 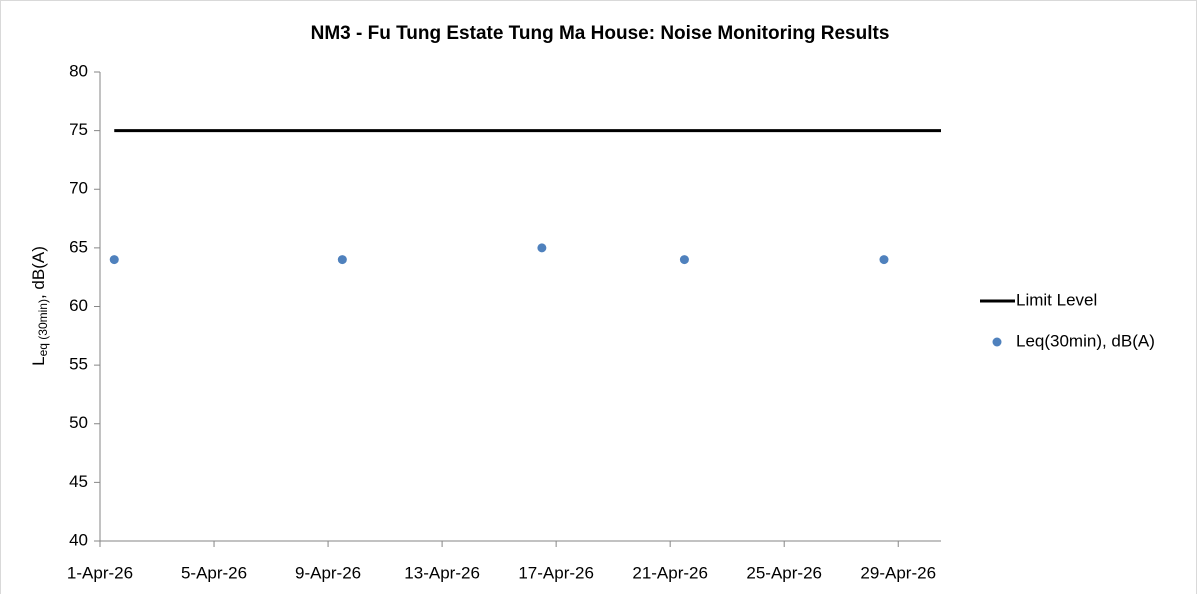 What do you see at coordinates (100, 572) in the screenshot?
I see `x-tick-label: 1-Apr-26` at bounding box center [100, 572].